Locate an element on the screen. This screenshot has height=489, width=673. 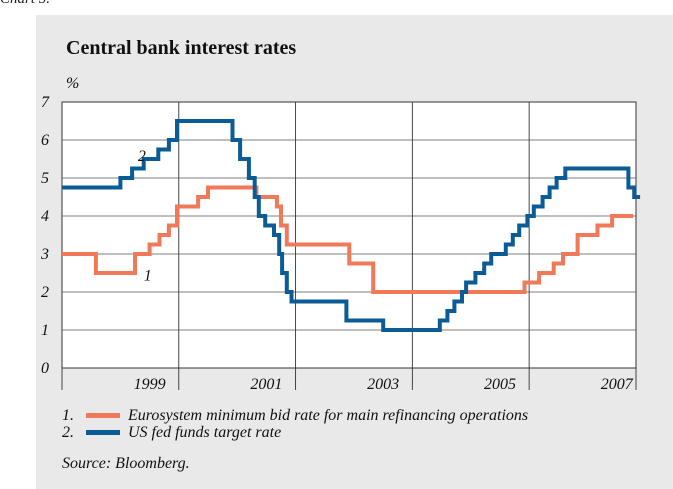
series-number-label-2: 2 is located at coordinates (142, 156).